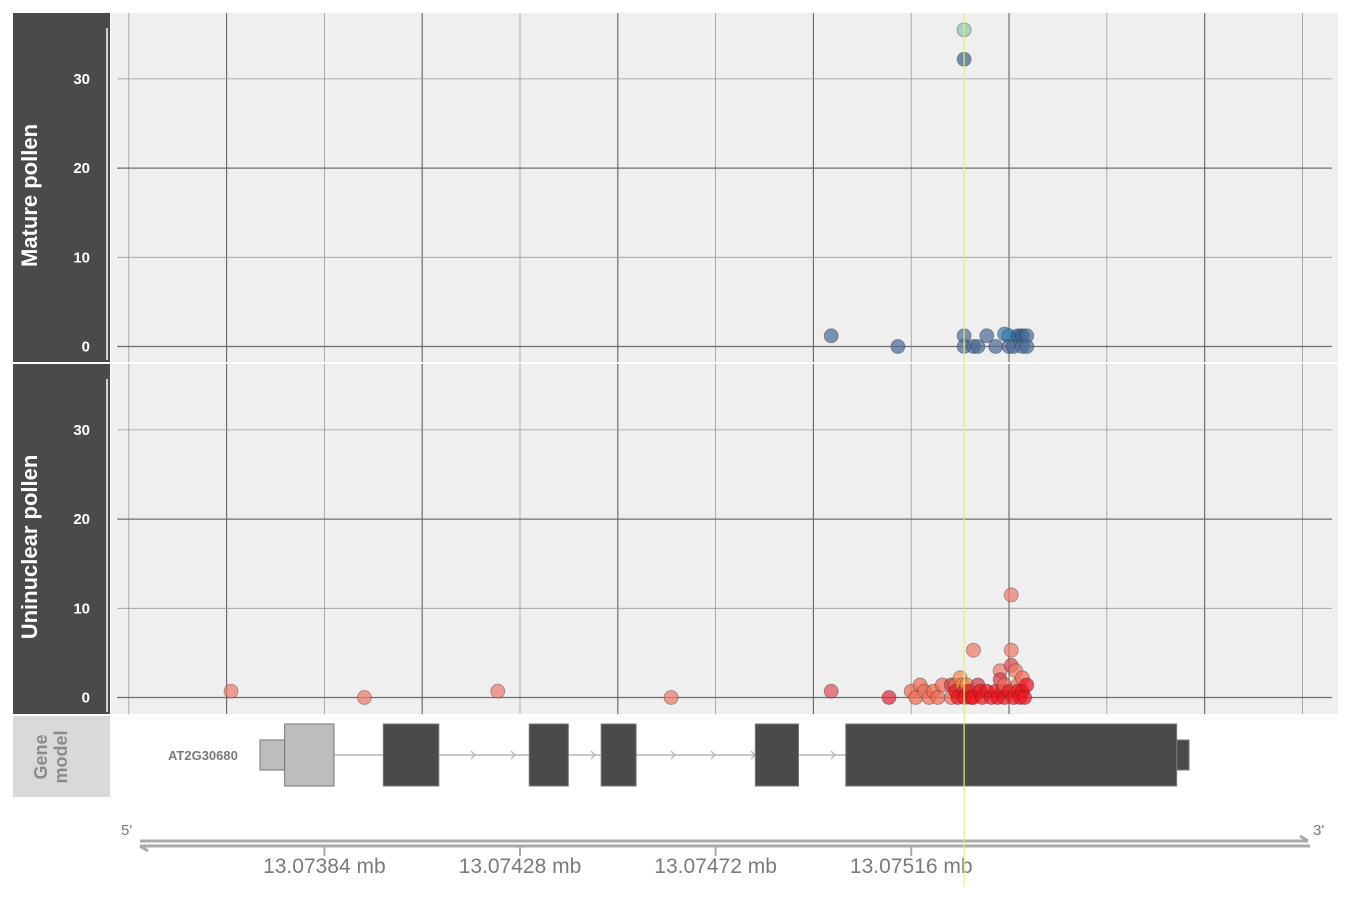 The image size is (1350, 905). Describe the element at coordinates (41, 756) in the screenshot. I see `gene-model-strip-label: Gene` at that location.